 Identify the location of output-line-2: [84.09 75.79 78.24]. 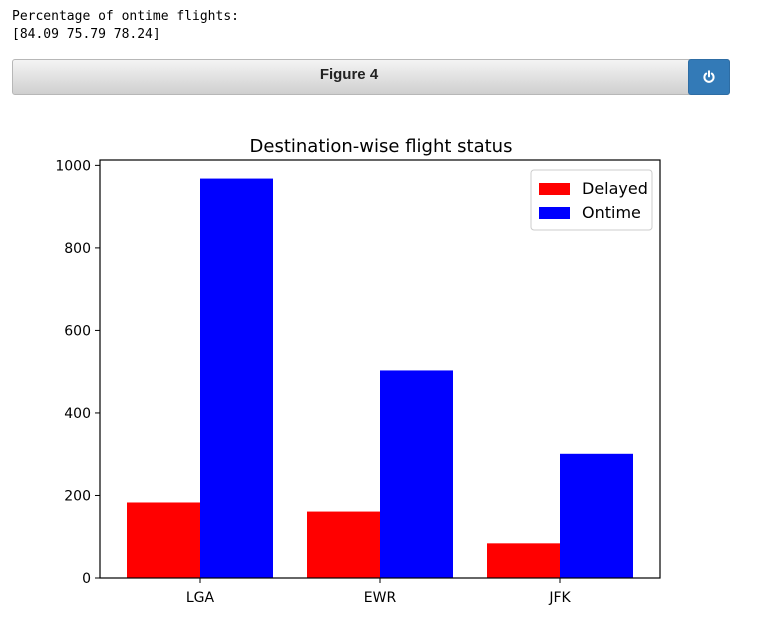
(86, 34).